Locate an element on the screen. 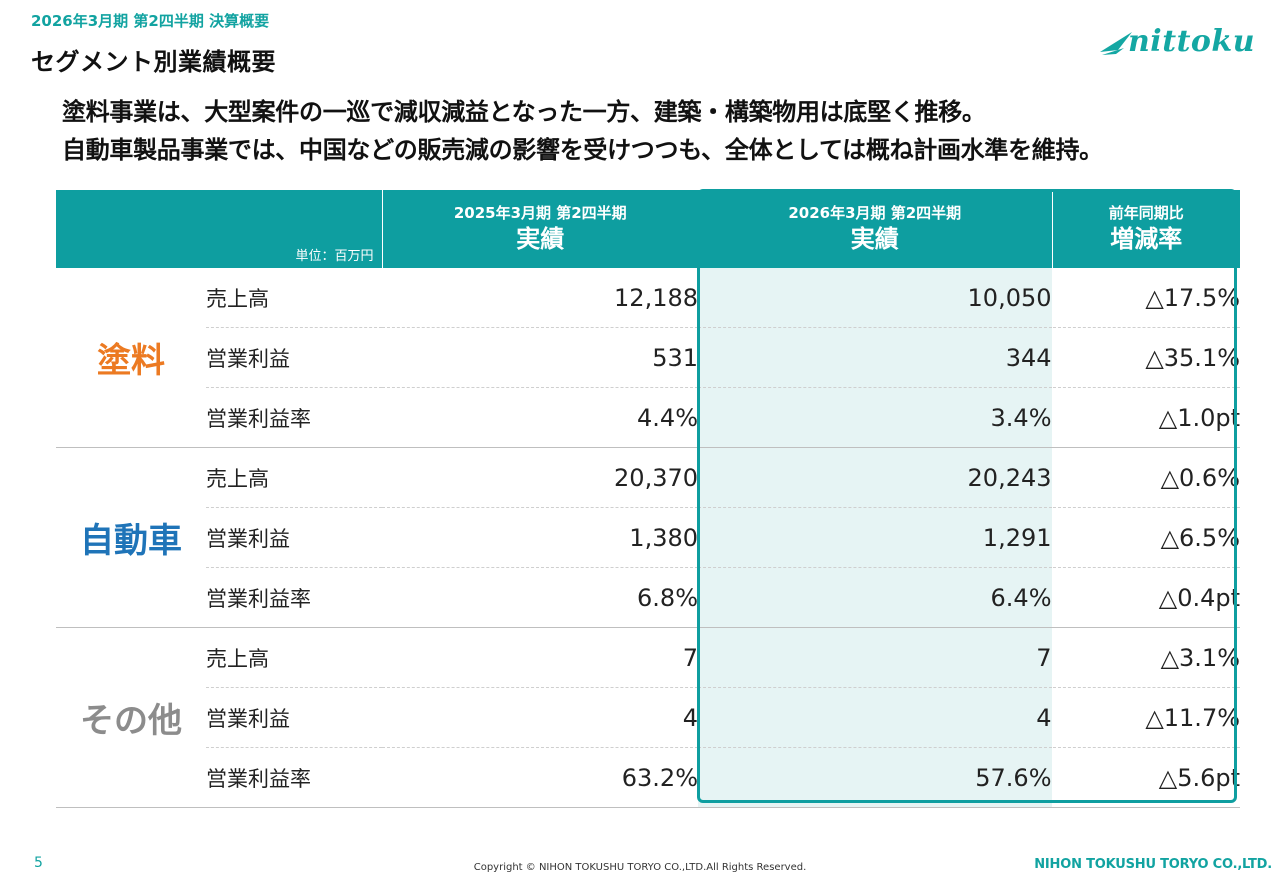 The image size is (1280, 886). value-change: △3.1% is located at coordinates (1146, 657).